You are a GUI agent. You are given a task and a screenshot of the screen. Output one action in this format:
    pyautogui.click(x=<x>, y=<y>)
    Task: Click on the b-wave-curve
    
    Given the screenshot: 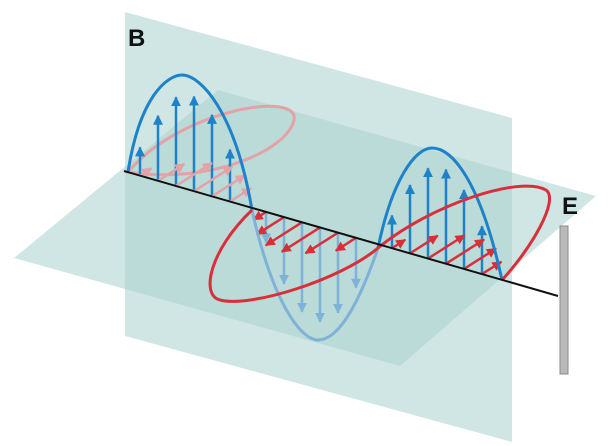 What is the action you would take?
    pyautogui.click(x=190, y=142)
    